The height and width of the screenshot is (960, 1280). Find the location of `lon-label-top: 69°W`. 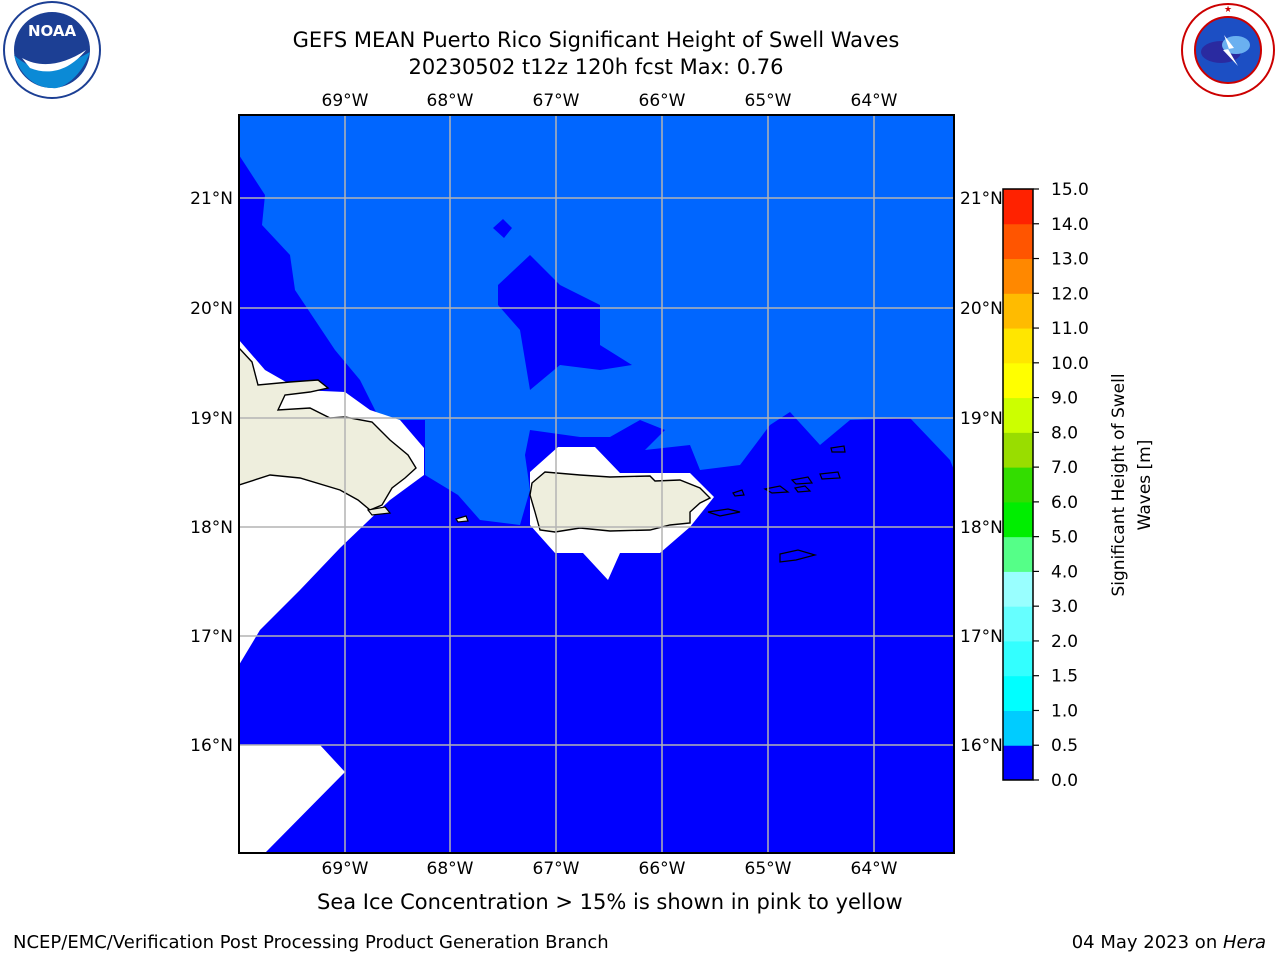

lon-label-top: 69°W is located at coordinates (345, 101).